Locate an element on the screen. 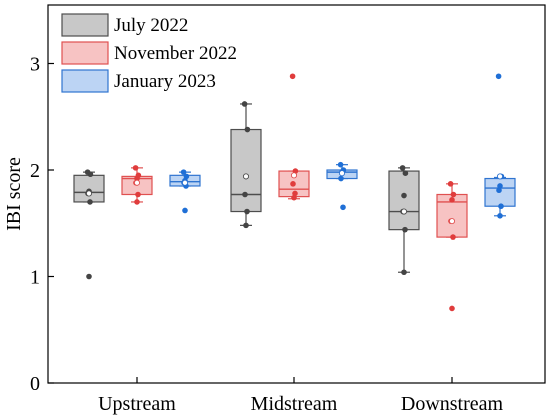  y-axis: 0 1 2 3 is located at coordinates (42, 224).